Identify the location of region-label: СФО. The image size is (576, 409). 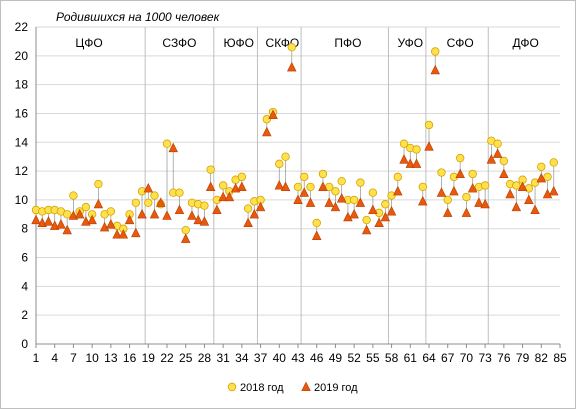
(460, 43).